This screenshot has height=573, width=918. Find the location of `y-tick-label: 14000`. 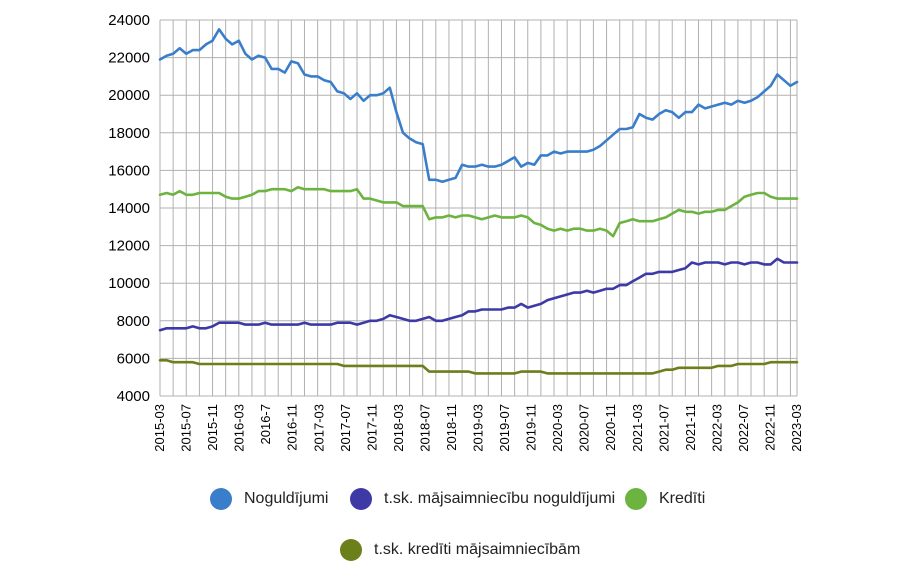

y-tick-label: 14000 is located at coordinates (129, 208).